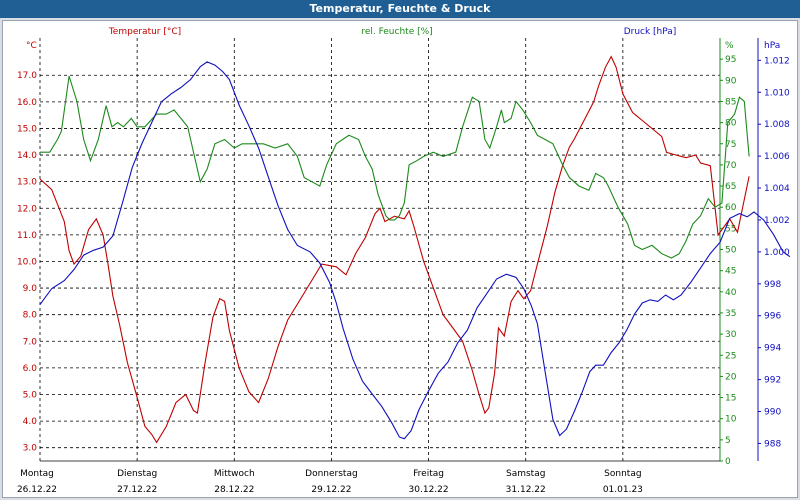  What do you see at coordinates (234, 474) in the screenshot?
I see `x-day-label: Mittwoch` at bounding box center [234, 474].